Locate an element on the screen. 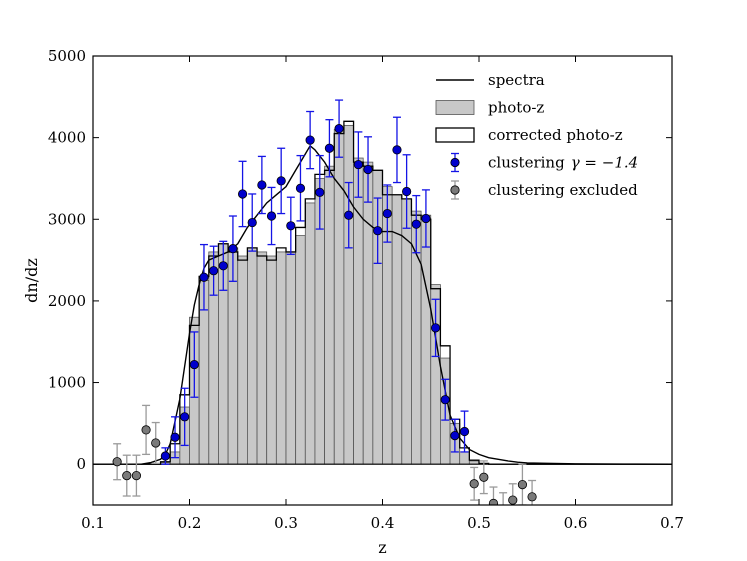 Image resolution: width=747 pixels, height=561 pixels. y-tick-label: 3000 is located at coordinates (67, 219).